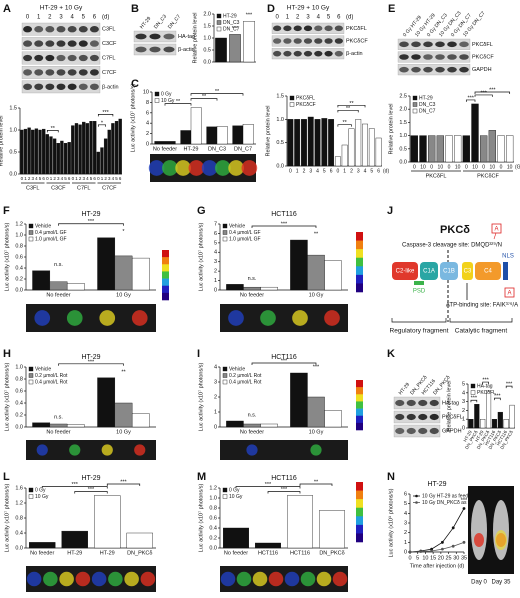 Image resolution: width=520 pixels, height=598 pixels. Describe the element at coordinates (316, 295) in the screenshot. I see `x-tick-label: 10 Gy` at that location.